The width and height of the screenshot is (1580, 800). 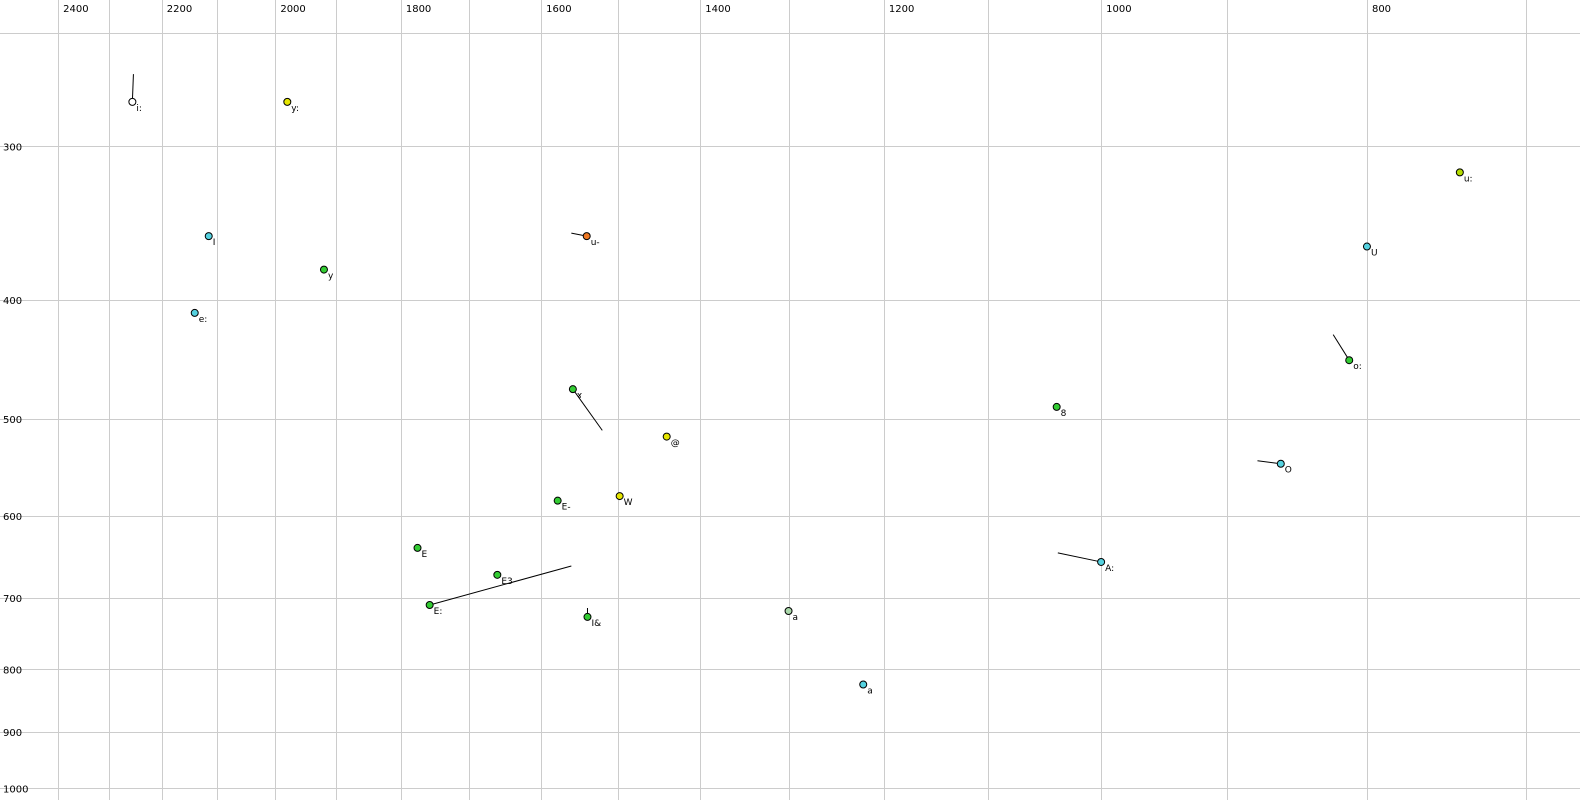 What do you see at coordinates (438, 612) in the screenshot?
I see `point-label: E:` at bounding box center [438, 612].